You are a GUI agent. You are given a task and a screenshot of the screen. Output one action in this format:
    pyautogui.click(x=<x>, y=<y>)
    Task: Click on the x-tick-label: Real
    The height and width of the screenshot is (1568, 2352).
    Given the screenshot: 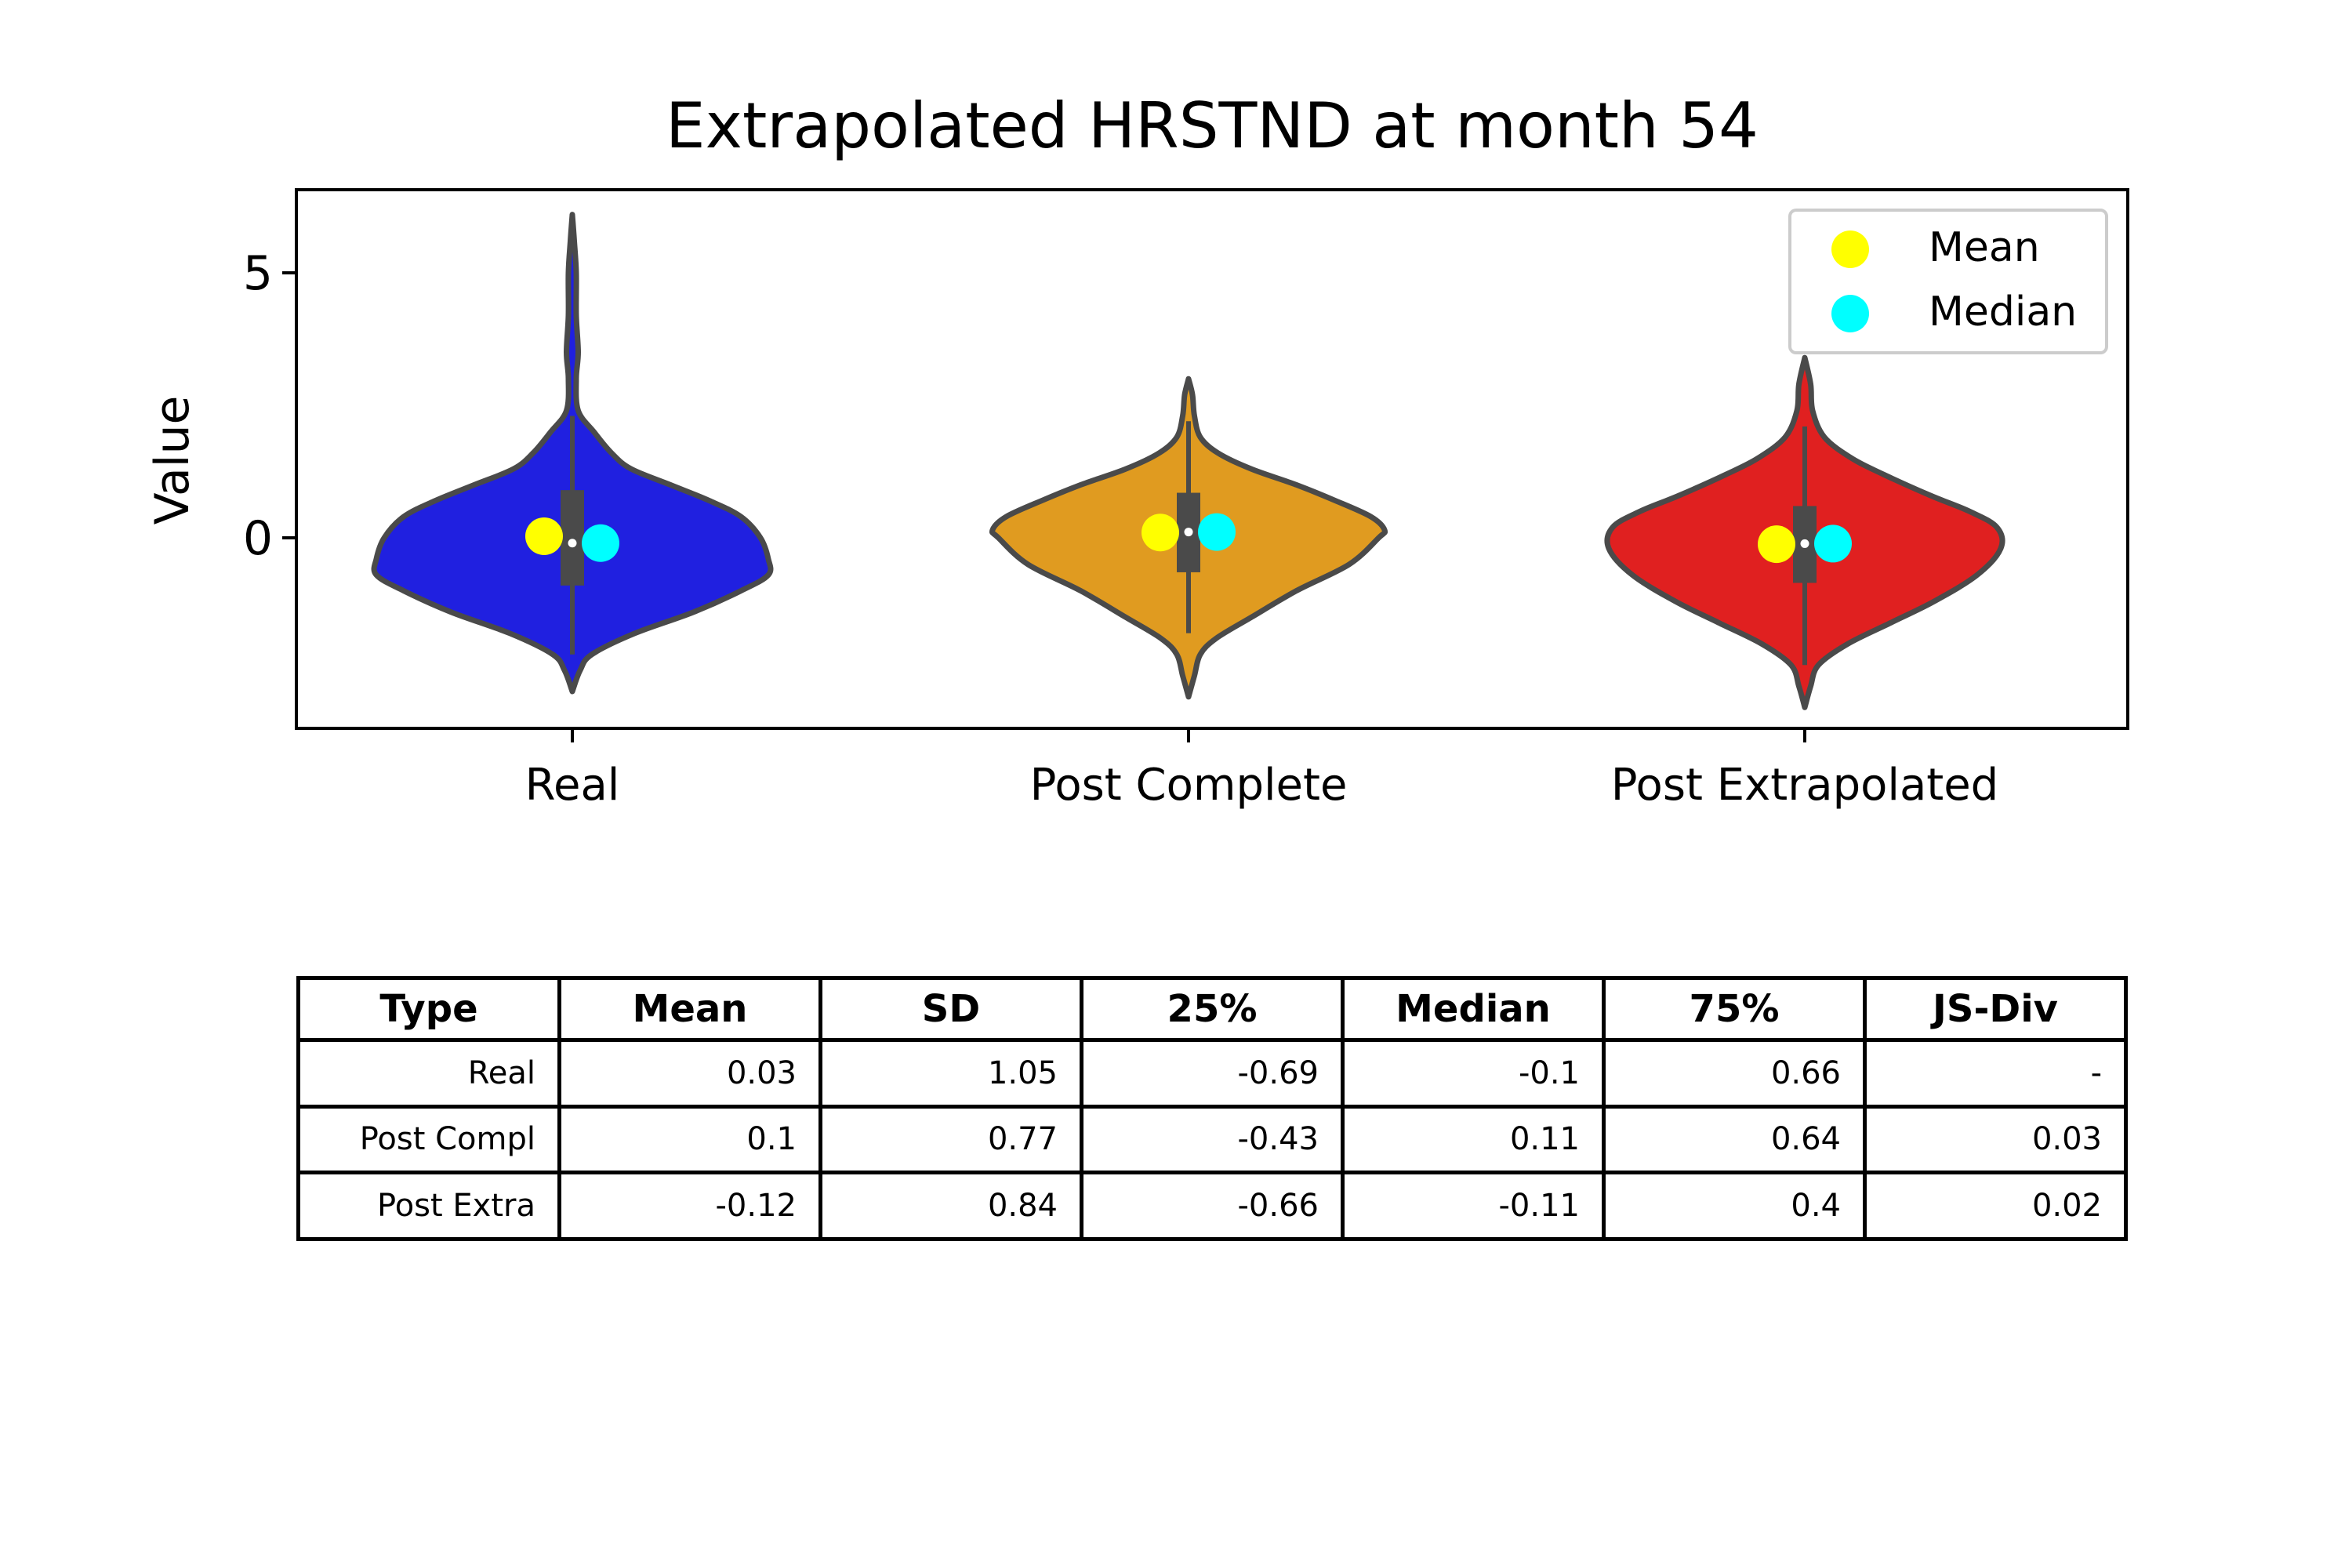 What is the action you would take?
    pyautogui.click(x=572, y=785)
    